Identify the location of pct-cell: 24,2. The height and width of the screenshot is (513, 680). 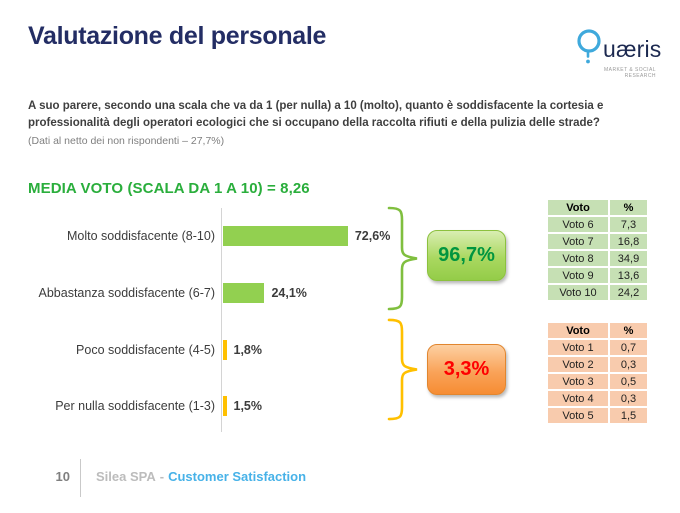
(628, 292).